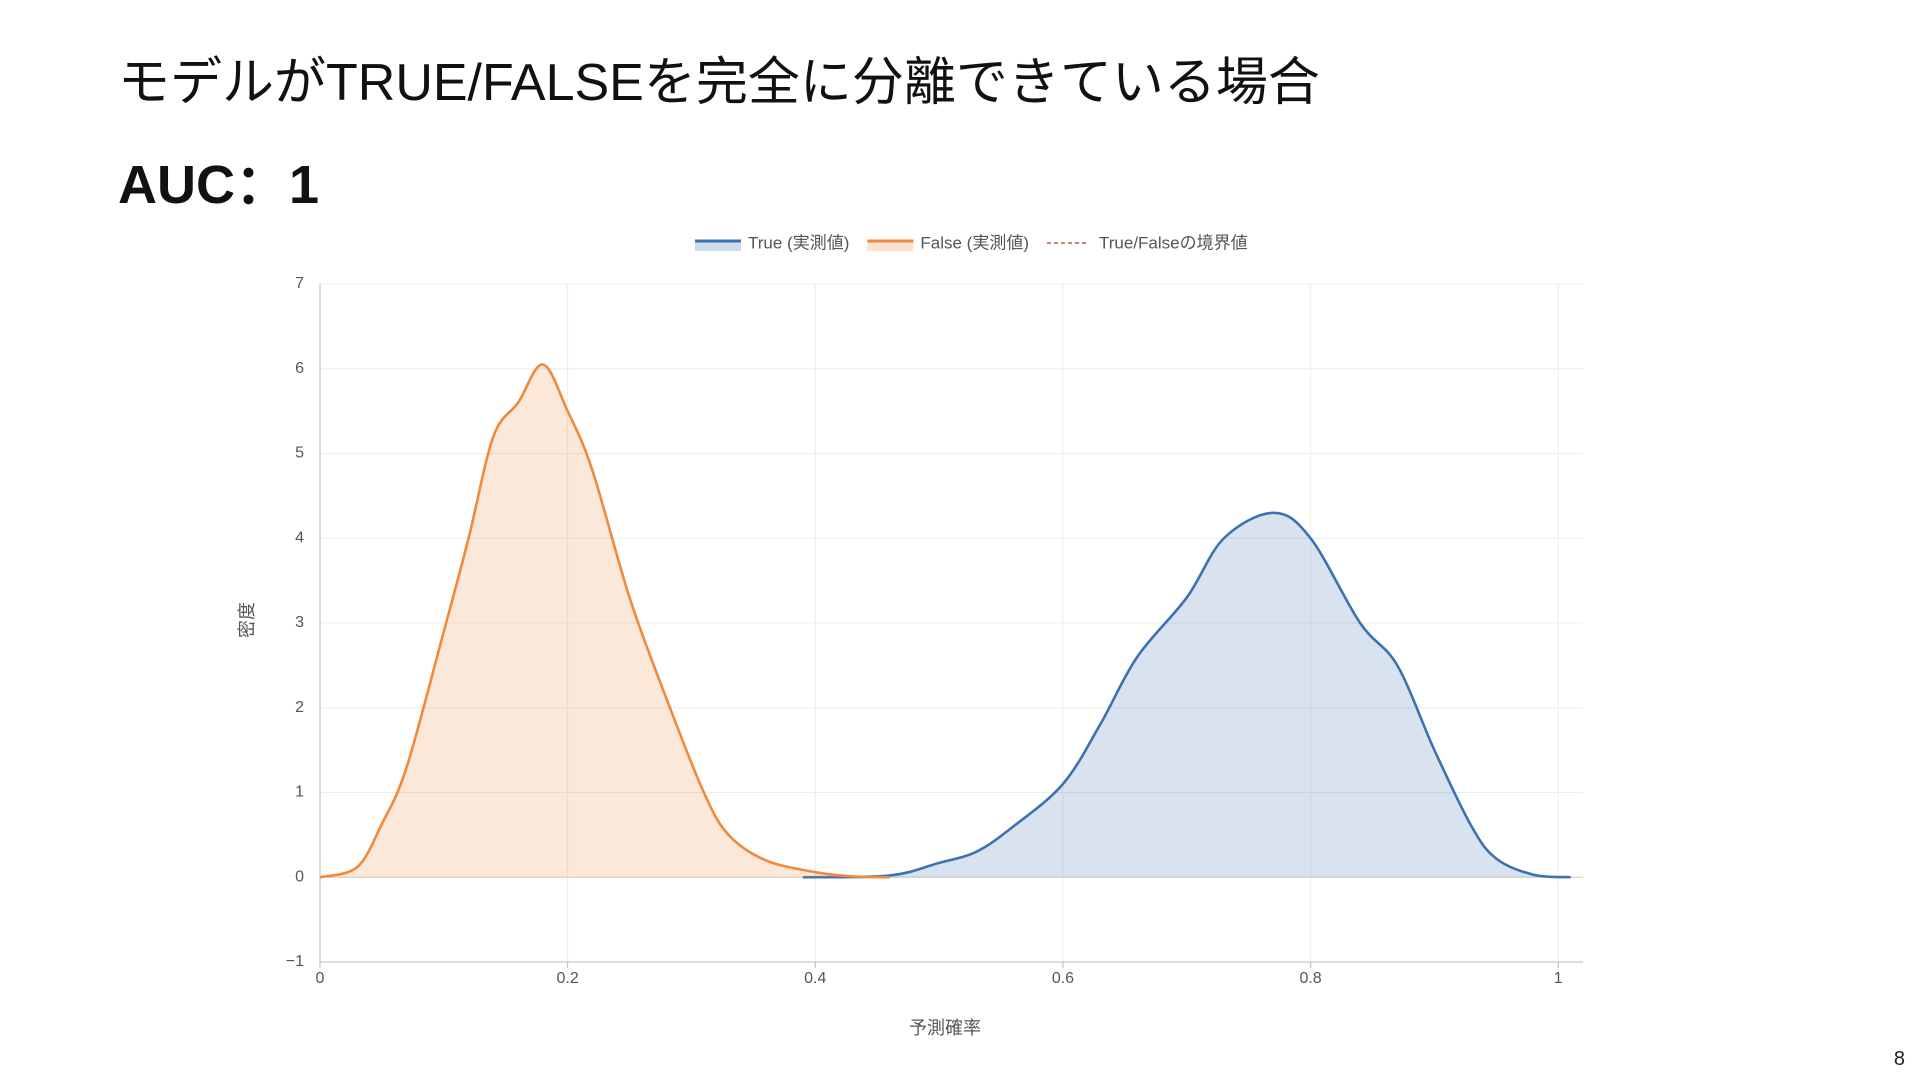 The height and width of the screenshot is (1080, 1920). What do you see at coordinates (299, 622) in the screenshot?
I see `y-tick-label: 3` at bounding box center [299, 622].